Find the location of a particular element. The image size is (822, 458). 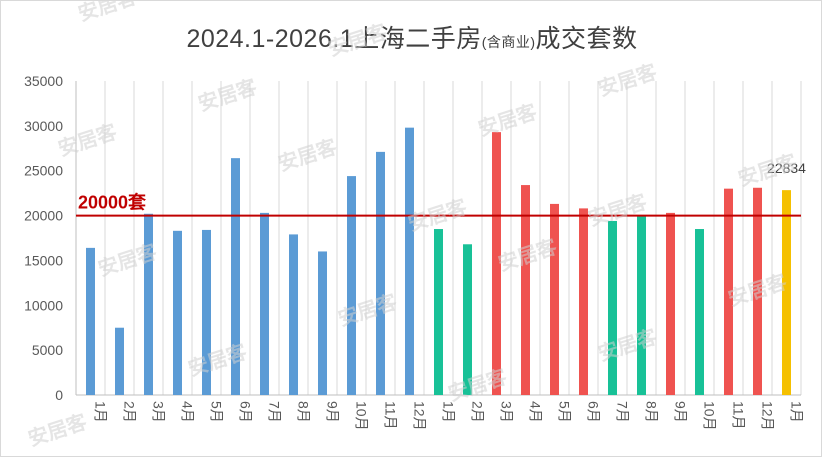

y-tick-label: 30000 is located at coordinates (43, 126).